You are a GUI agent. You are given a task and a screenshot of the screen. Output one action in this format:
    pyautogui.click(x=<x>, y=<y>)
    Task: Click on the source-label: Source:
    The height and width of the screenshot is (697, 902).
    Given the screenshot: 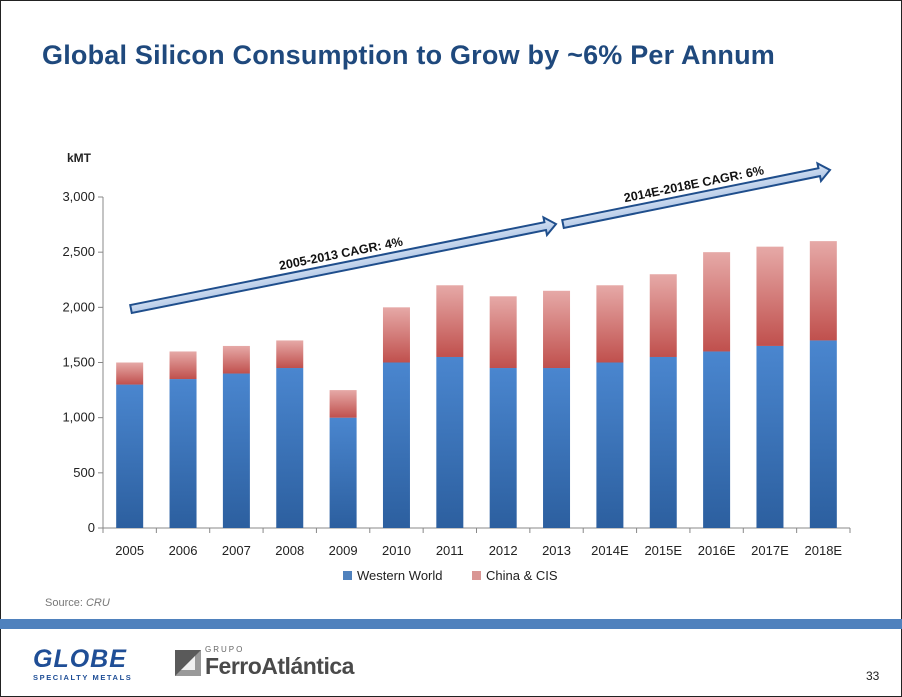 What is the action you would take?
    pyautogui.click(x=64, y=603)
    